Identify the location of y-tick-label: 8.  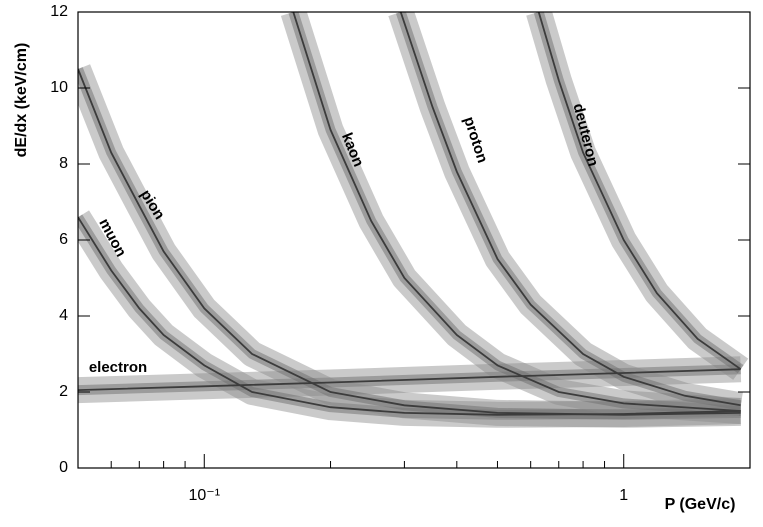
(63, 163).